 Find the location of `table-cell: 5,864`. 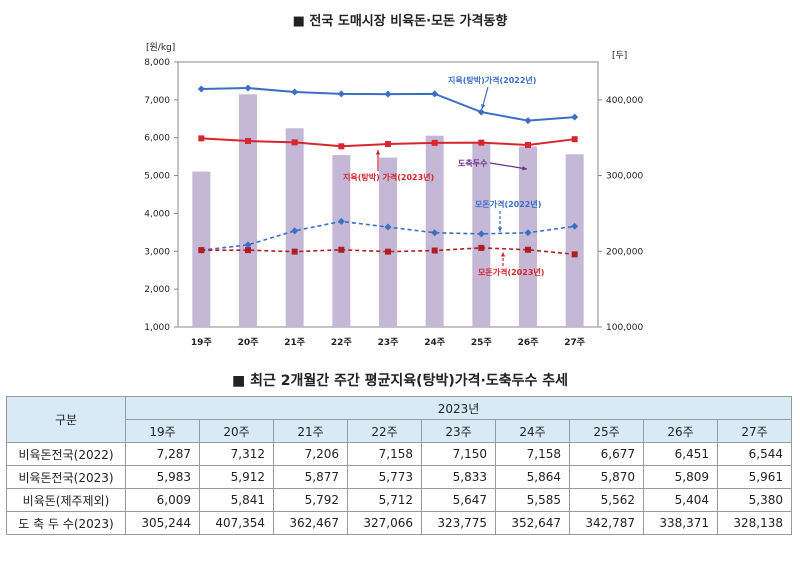

table-cell: 5,864 is located at coordinates (532, 477).